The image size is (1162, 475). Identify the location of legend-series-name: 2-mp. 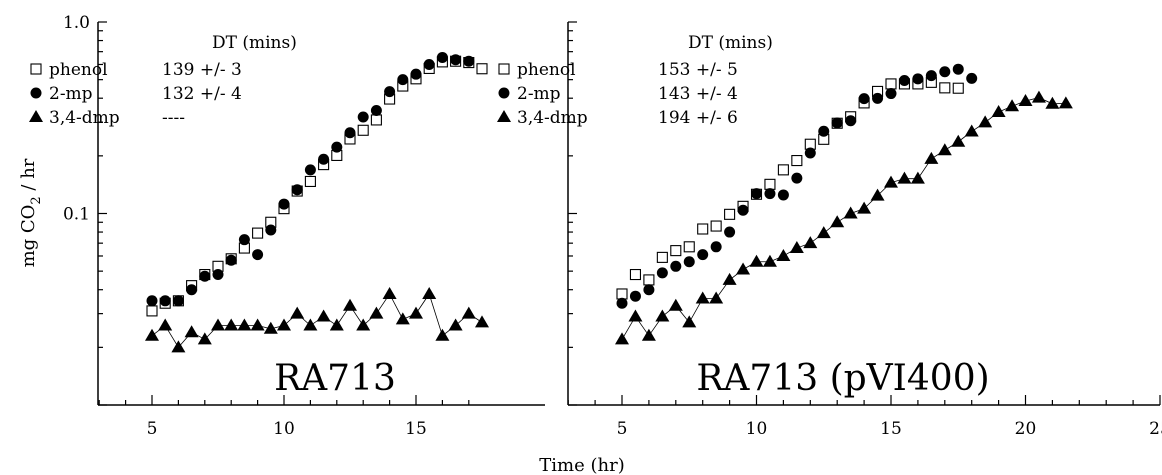
(71, 94).